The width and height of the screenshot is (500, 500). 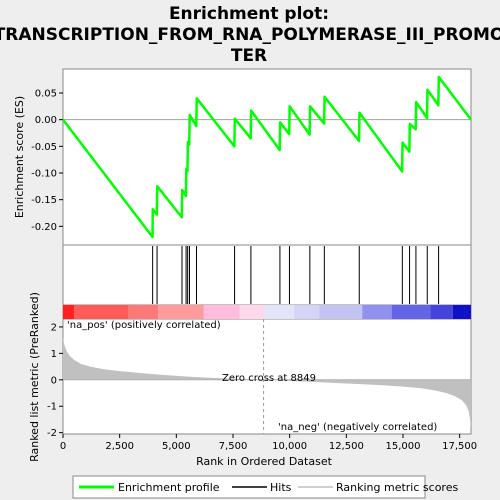 I want to click on es-y-axis-label: Enrichment score (ES), so click(x=19, y=157).